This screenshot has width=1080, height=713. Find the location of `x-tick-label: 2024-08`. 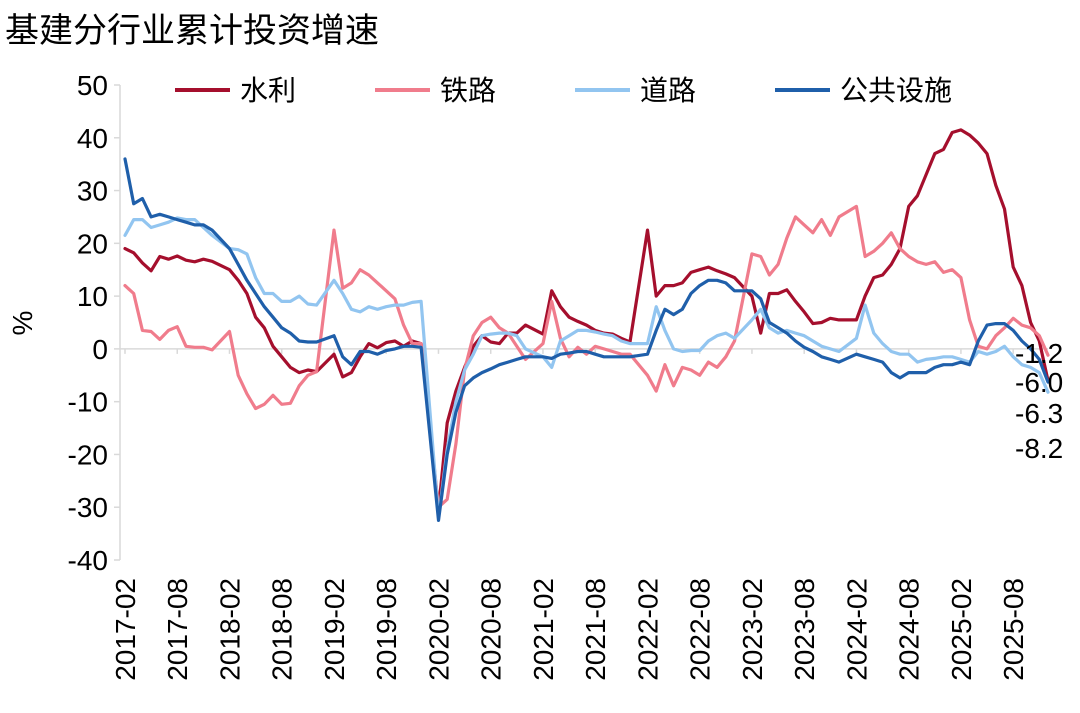

x-tick-label: 2024-08 is located at coordinates (909, 629).